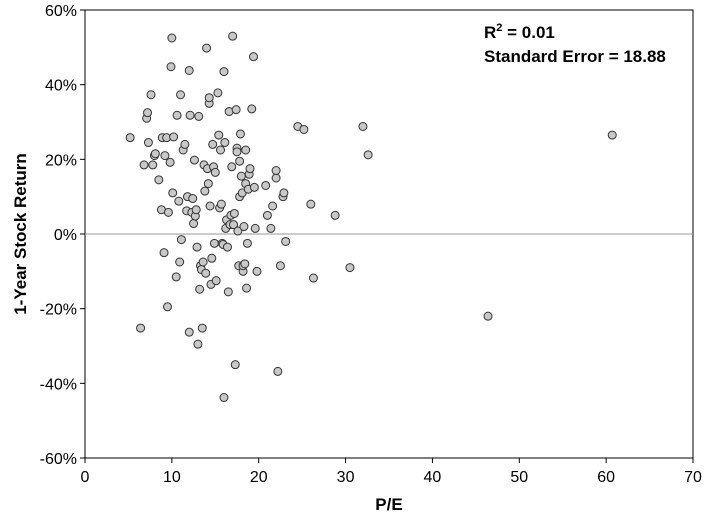 This screenshot has height=519, width=711. Describe the element at coordinates (61, 11) in the screenshot. I see `y-tick-label: 60%` at that location.